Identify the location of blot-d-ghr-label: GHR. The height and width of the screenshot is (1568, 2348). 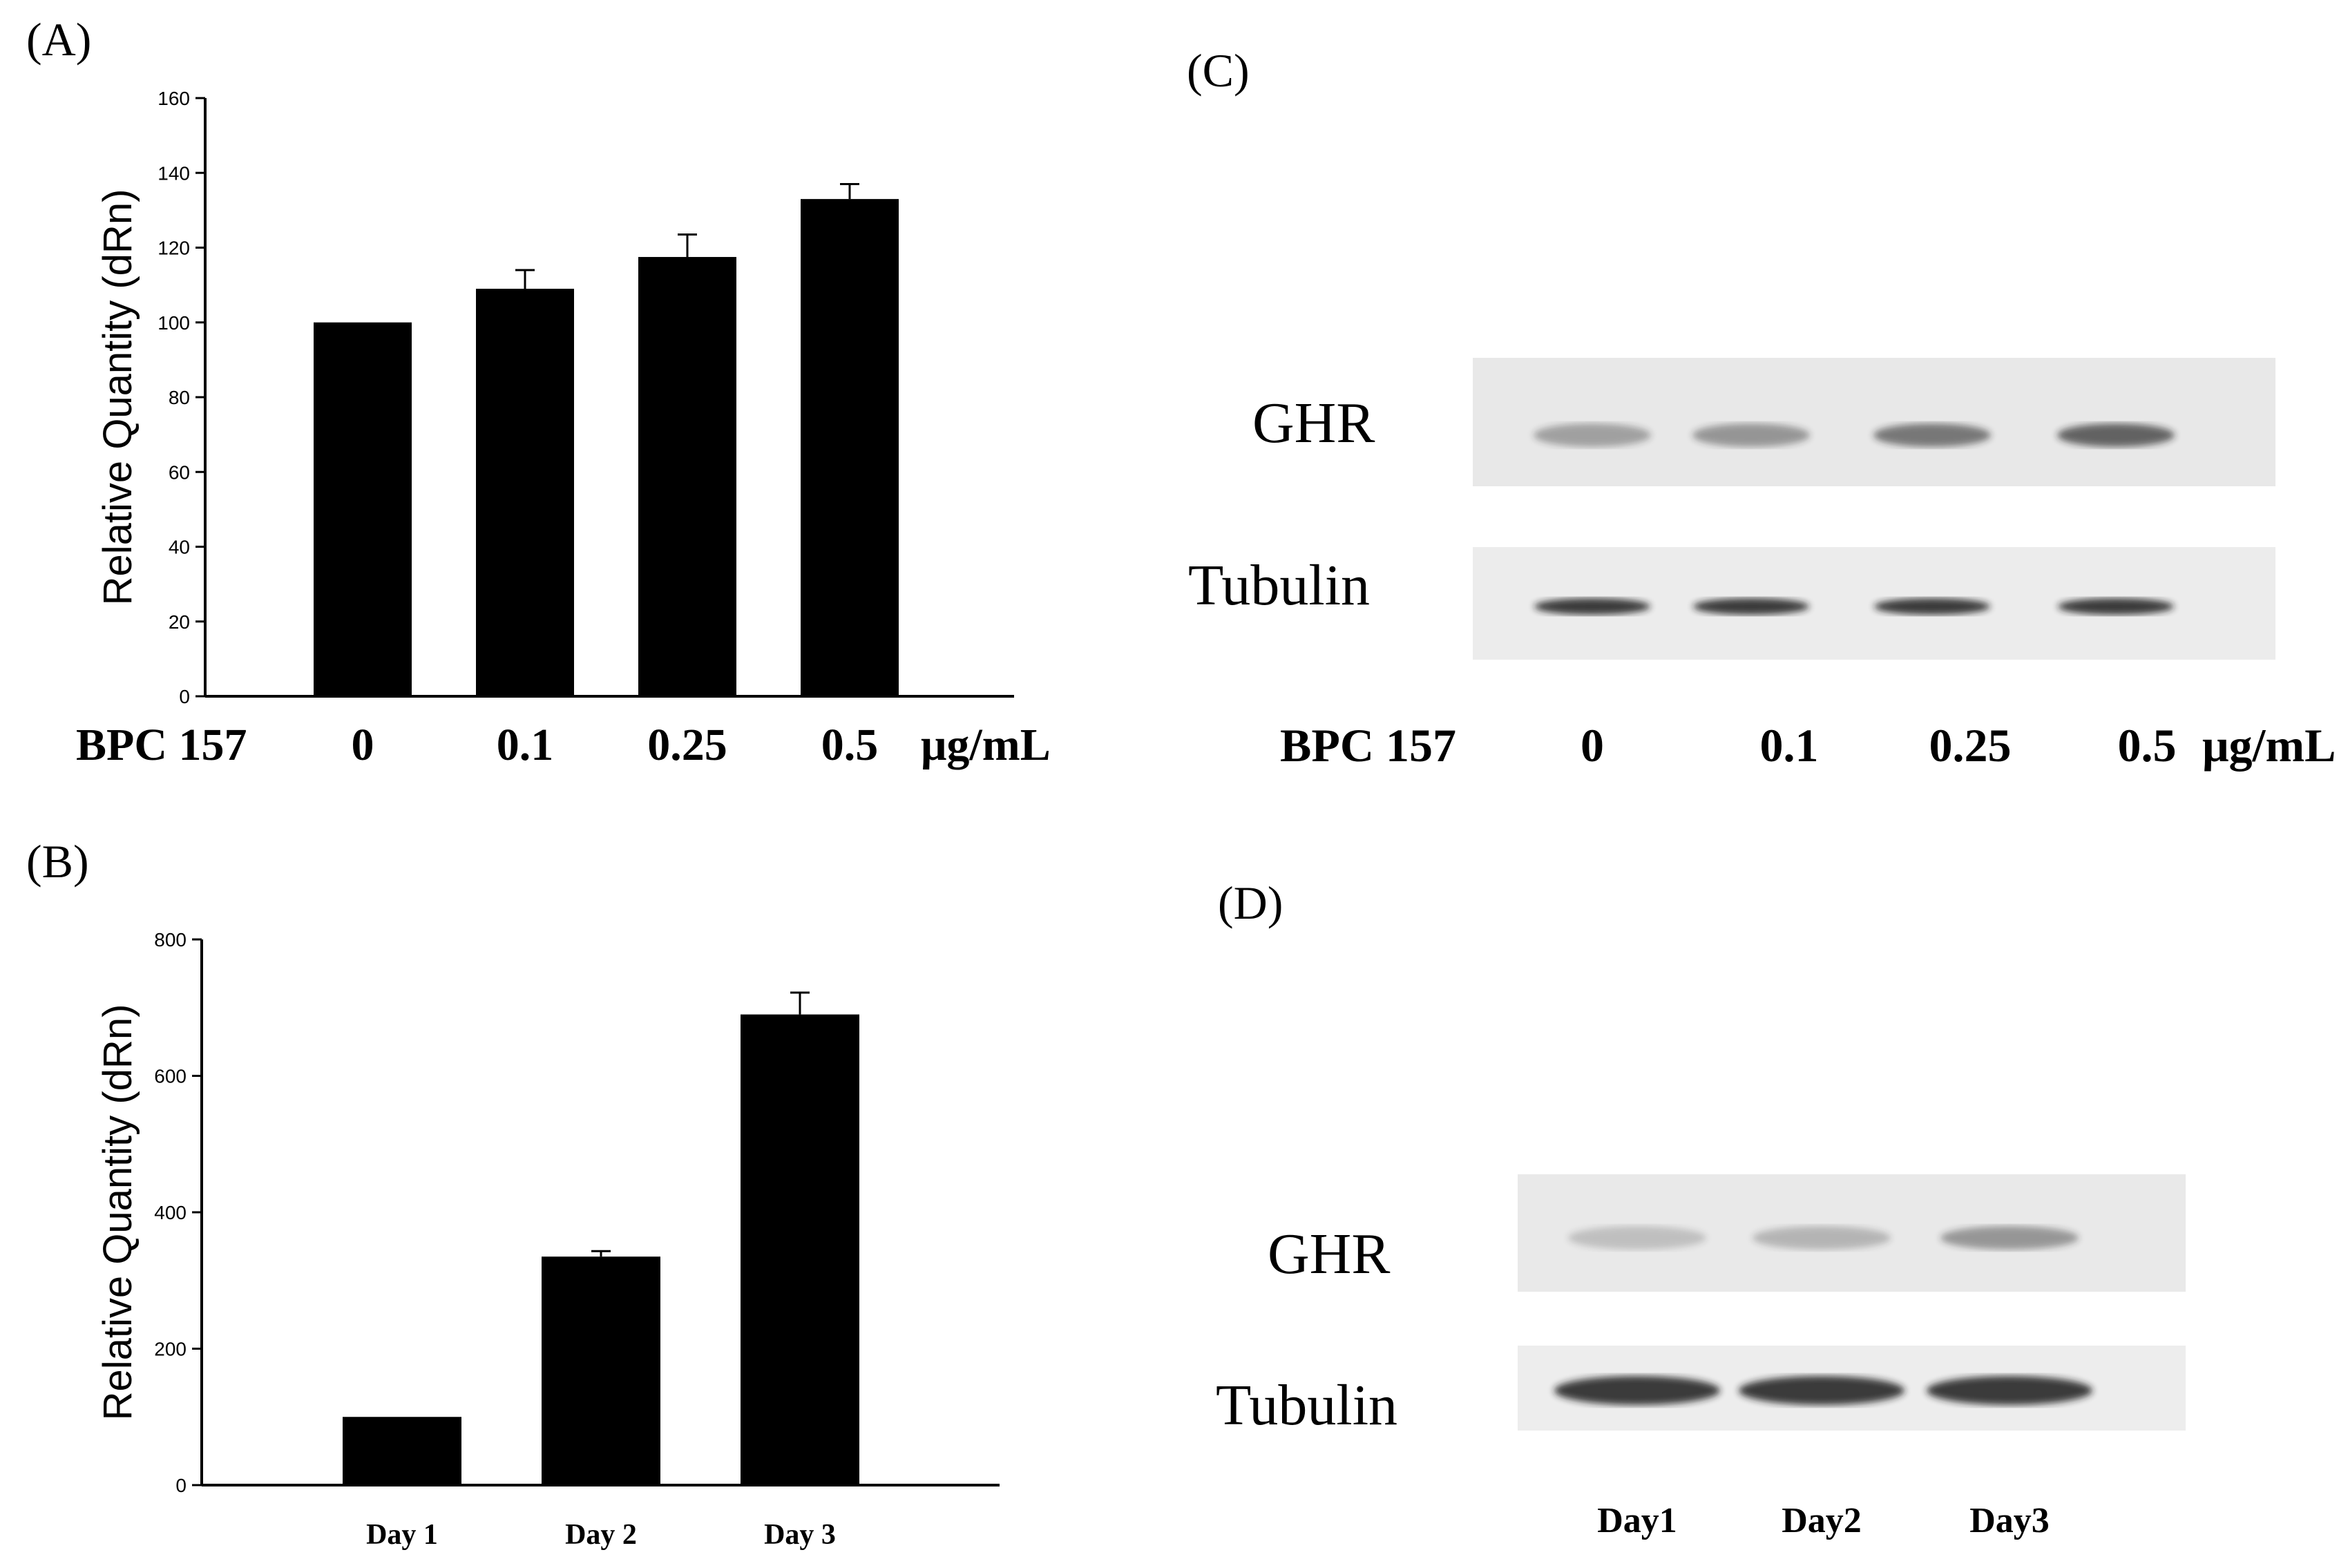
(1329, 1254).